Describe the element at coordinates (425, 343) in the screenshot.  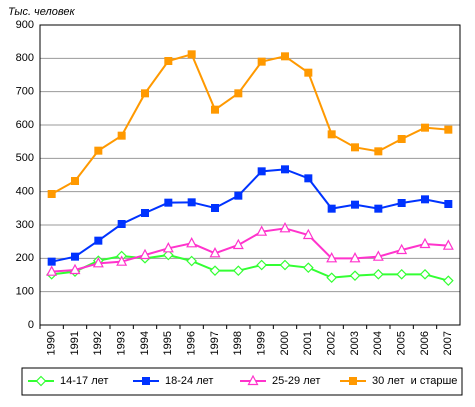
I see `x-tick-label: 2006` at that location.